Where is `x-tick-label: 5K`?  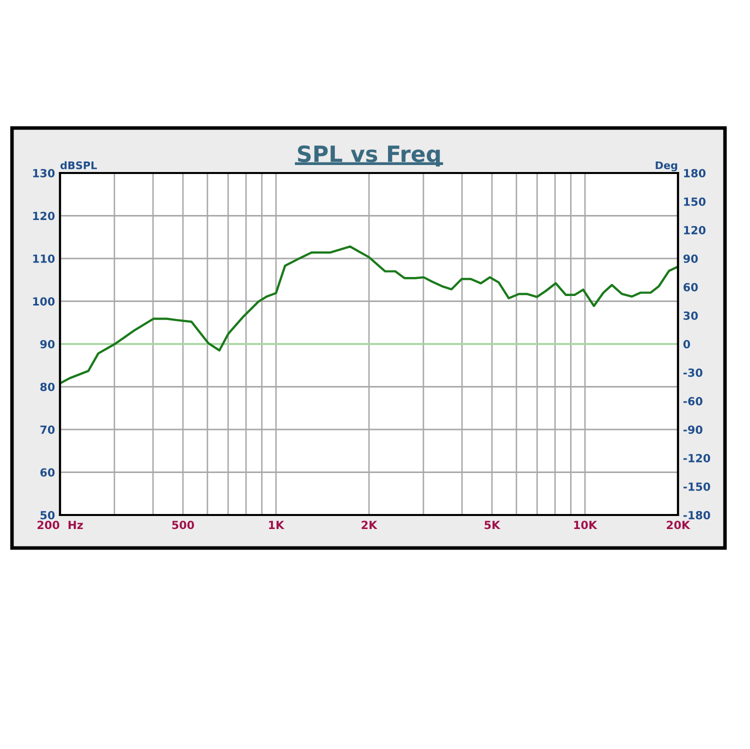
x-tick-label: 5K is located at coordinates (492, 525).